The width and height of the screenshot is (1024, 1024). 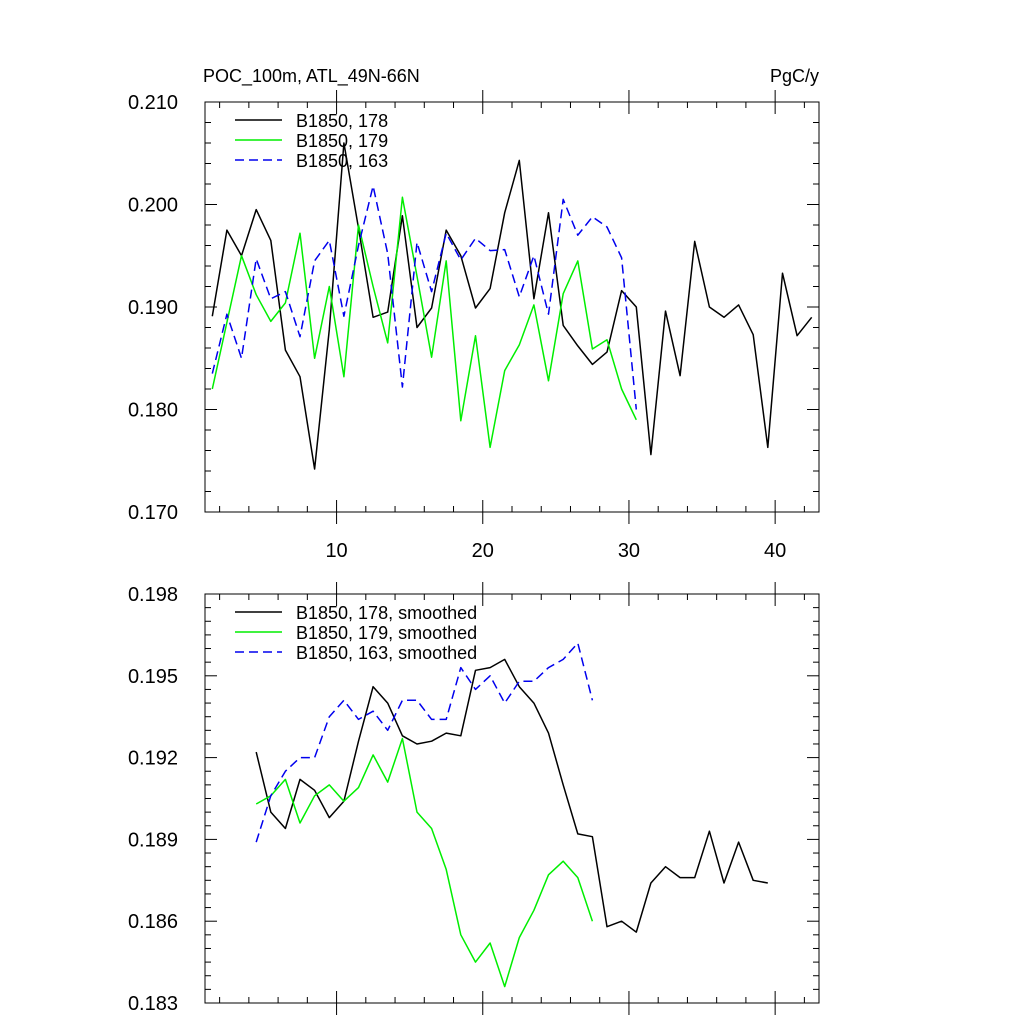 I want to click on units-label: PgC/y, so click(x=794, y=76).